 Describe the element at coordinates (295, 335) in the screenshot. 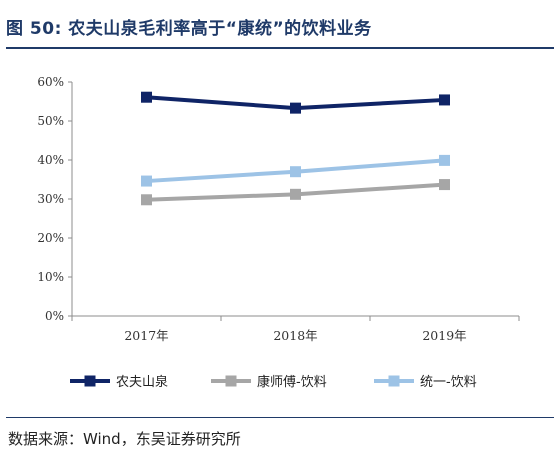

I see `x-tick-label: 2018年` at that location.